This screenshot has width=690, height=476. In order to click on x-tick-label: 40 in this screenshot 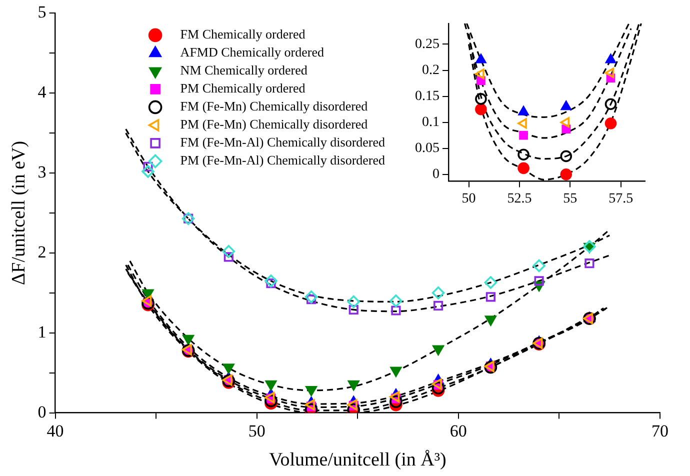, I will do `click(55, 430)`.